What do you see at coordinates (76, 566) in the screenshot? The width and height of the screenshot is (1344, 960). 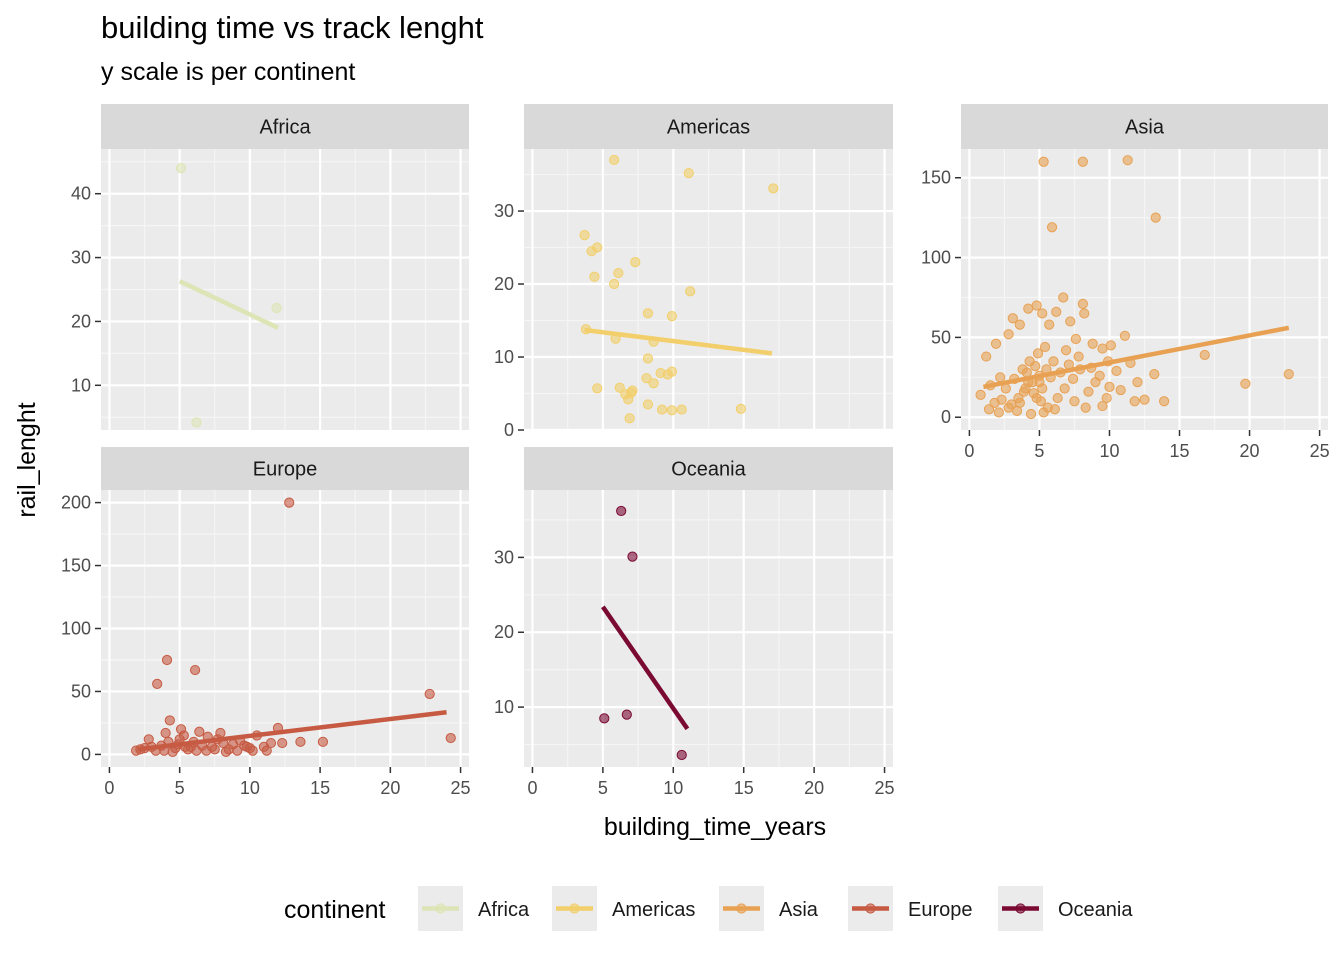 I see `y-tick-label: 150` at bounding box center [76, 566].